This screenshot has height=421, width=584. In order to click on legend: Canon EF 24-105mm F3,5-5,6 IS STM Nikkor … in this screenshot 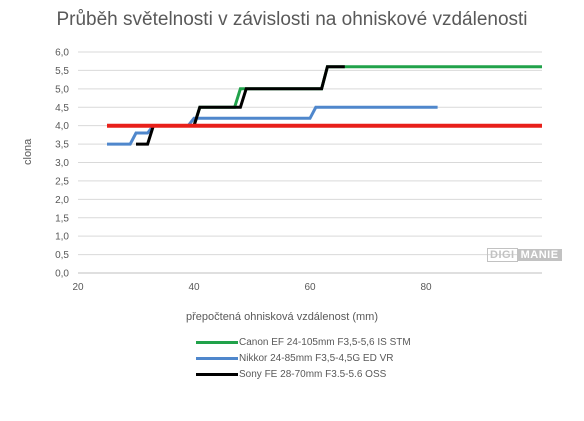, I will do `click(303, 358)`.